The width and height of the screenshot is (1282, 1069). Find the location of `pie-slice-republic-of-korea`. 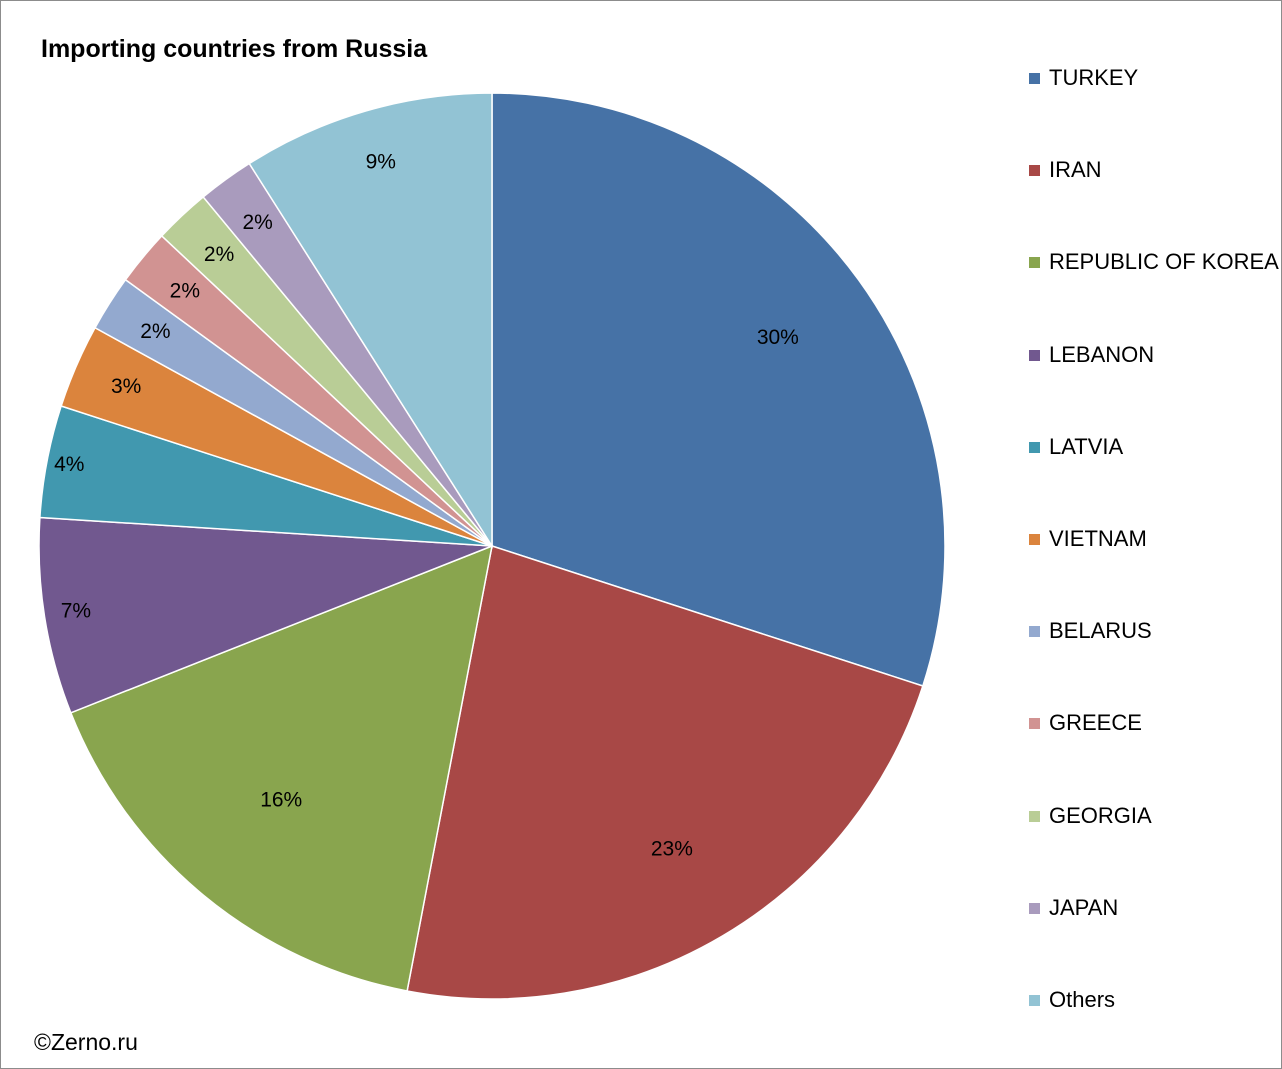

pie-slice-republic-of-korea is located at coordinates (281, 768).